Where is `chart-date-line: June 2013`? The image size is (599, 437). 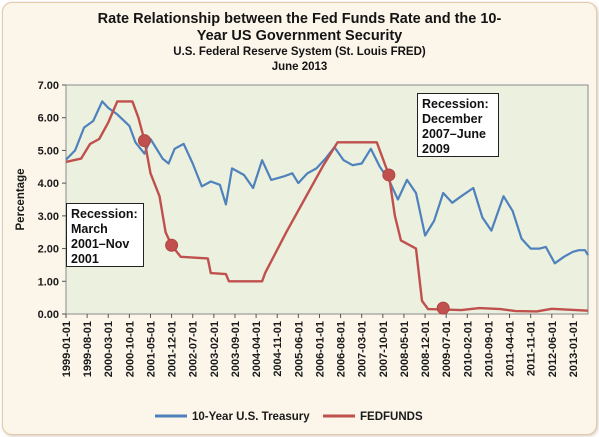
chart-date-line: June 2013 is located at coordinates (299, 67).